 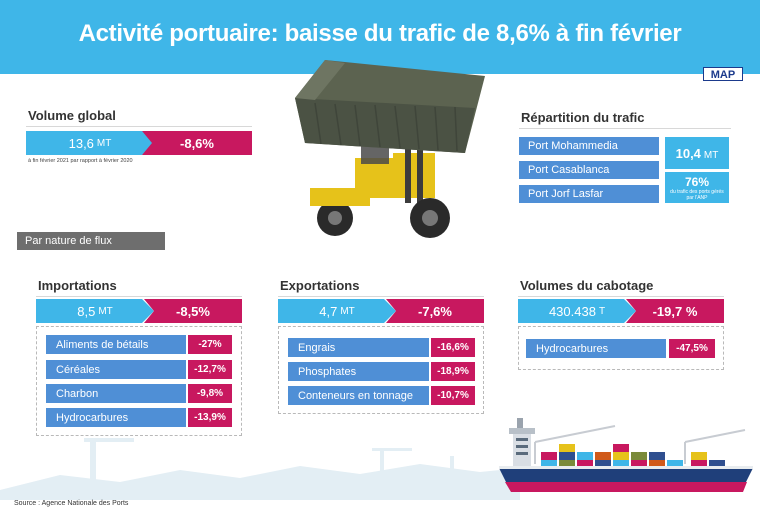 I want to click on cabotage-change-box: -19,7 %, so click(x=675, y=311).